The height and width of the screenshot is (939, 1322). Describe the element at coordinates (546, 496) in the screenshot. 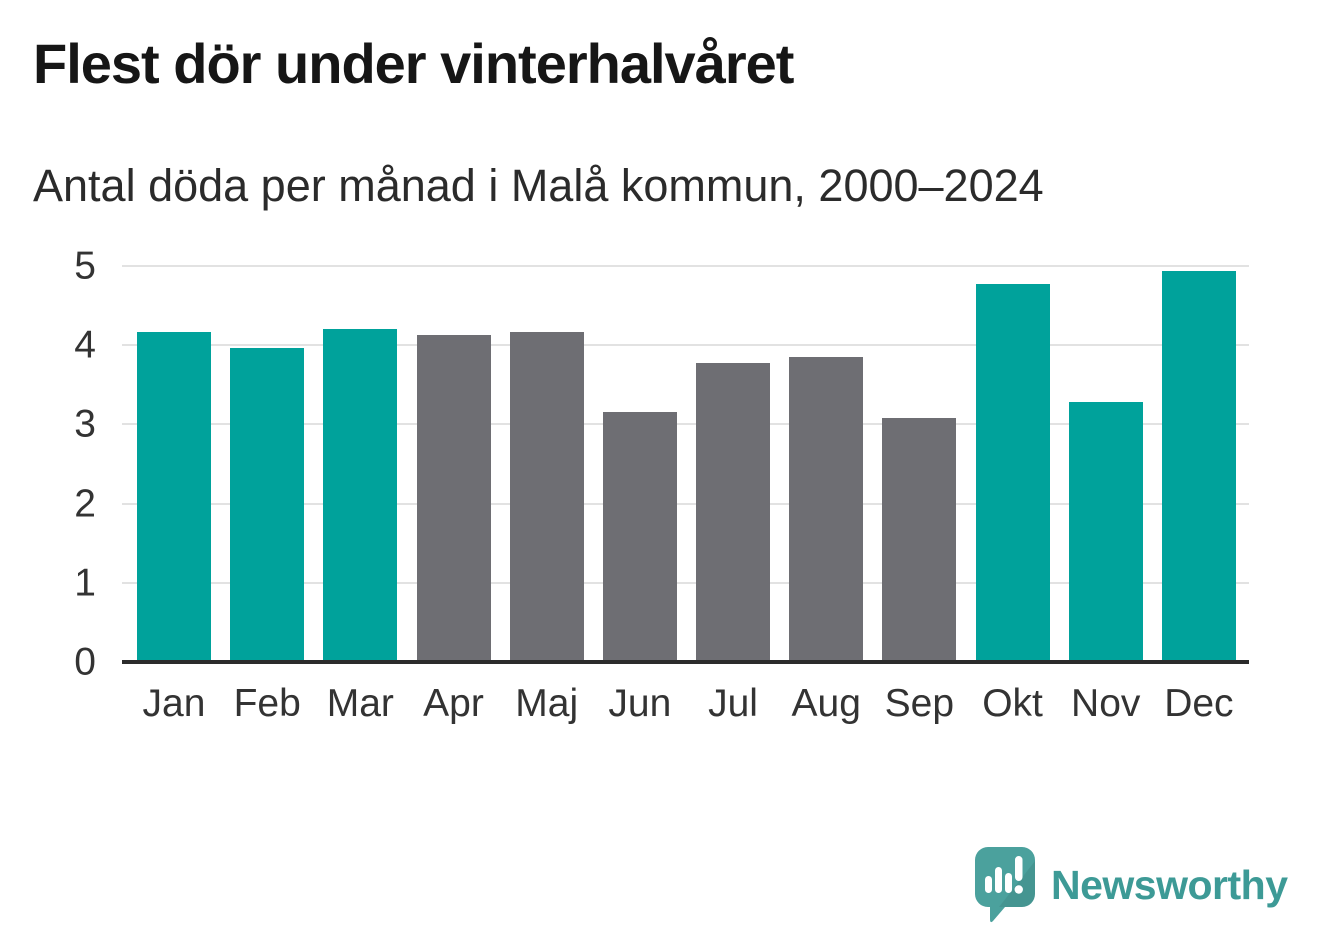

I see `bar-maj` at that location.